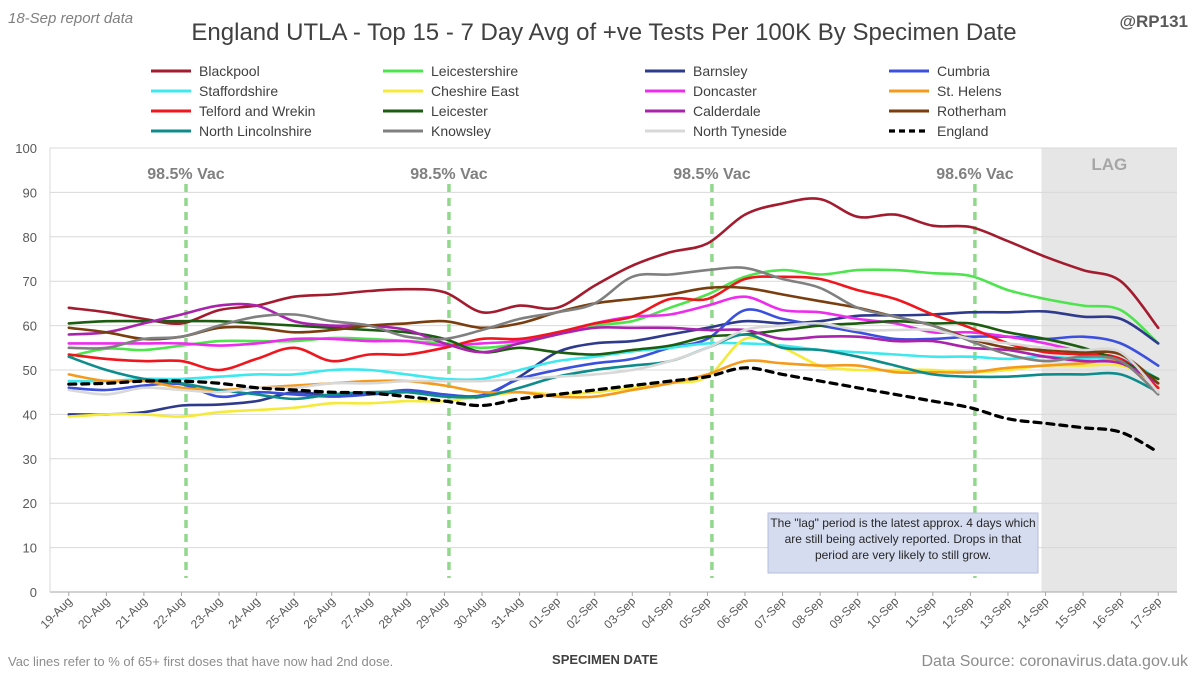 This screenshot has height=674, width=1200. Describe the element at coordinates (30, 192) in the screenshot. I see `y-tick-label: 90` at that location.